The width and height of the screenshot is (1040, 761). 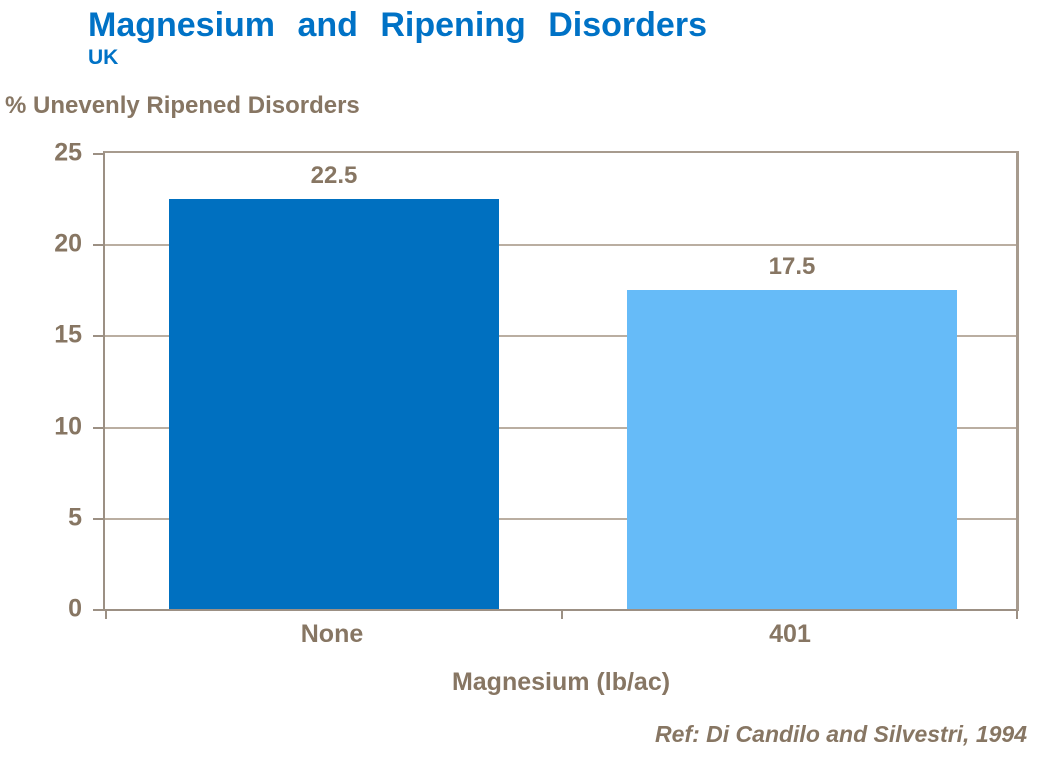 I want to click on x-category-label: None, so click(x=332, y=634).